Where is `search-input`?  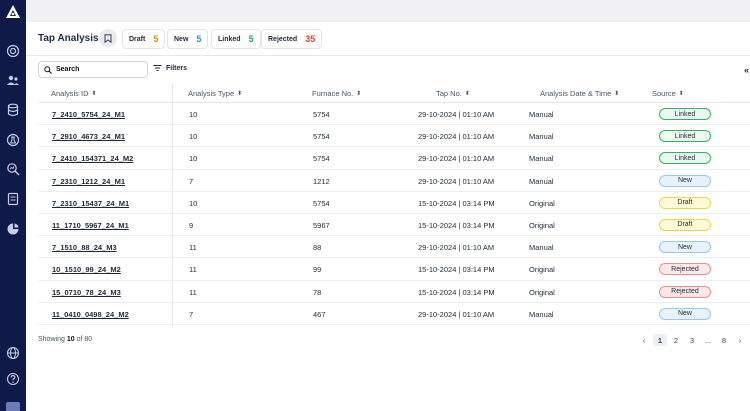 search-input is located at coordinates (101, 69).